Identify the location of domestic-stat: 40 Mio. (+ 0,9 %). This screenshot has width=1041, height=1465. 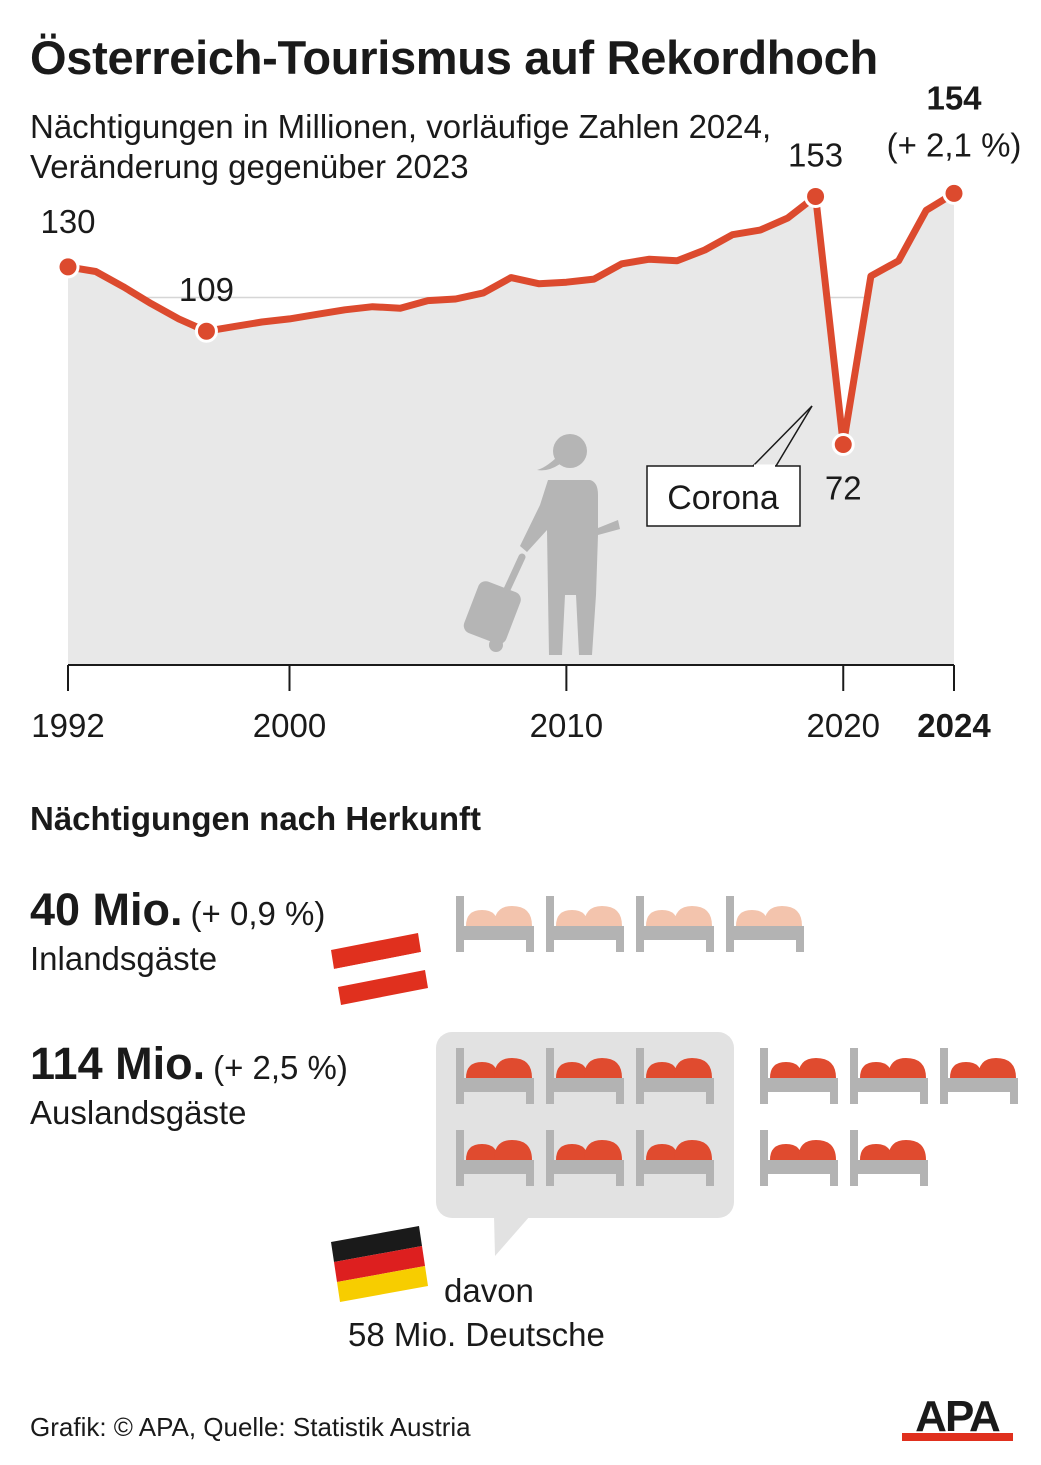
(177, 910).